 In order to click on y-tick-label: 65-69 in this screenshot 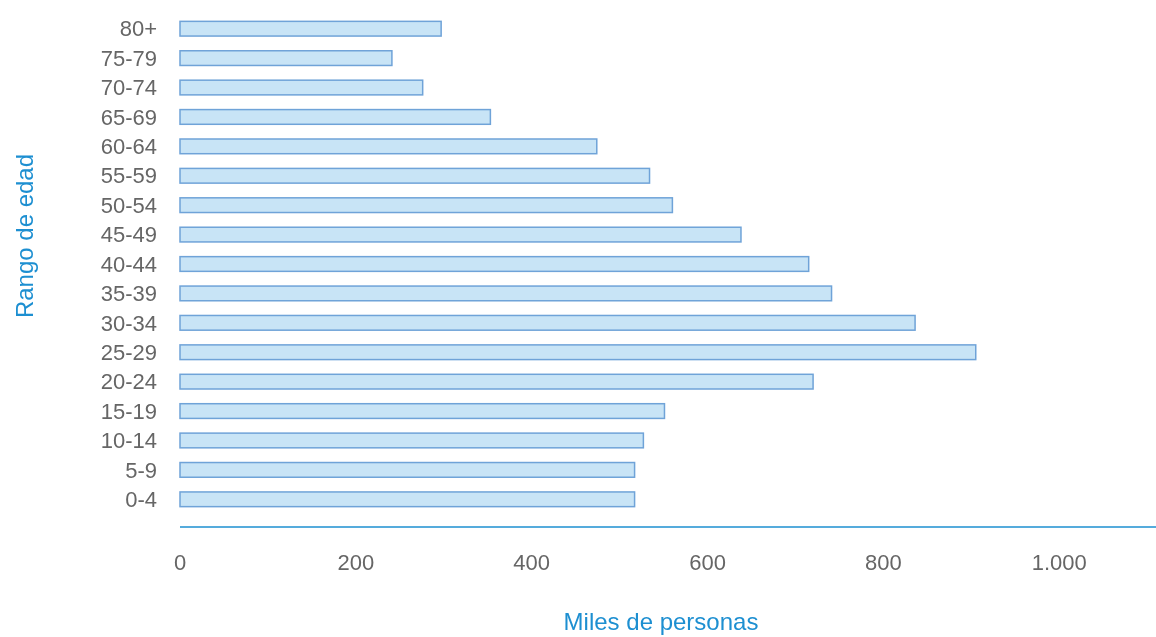, I will do `click(128, 117)`.